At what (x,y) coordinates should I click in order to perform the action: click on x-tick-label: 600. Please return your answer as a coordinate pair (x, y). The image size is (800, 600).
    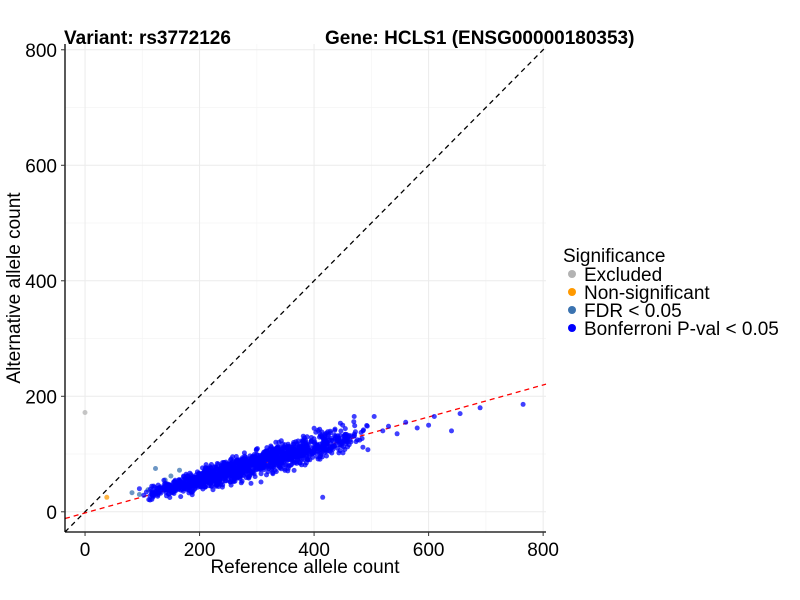
    Looking at the image, I should click on (429, 550).